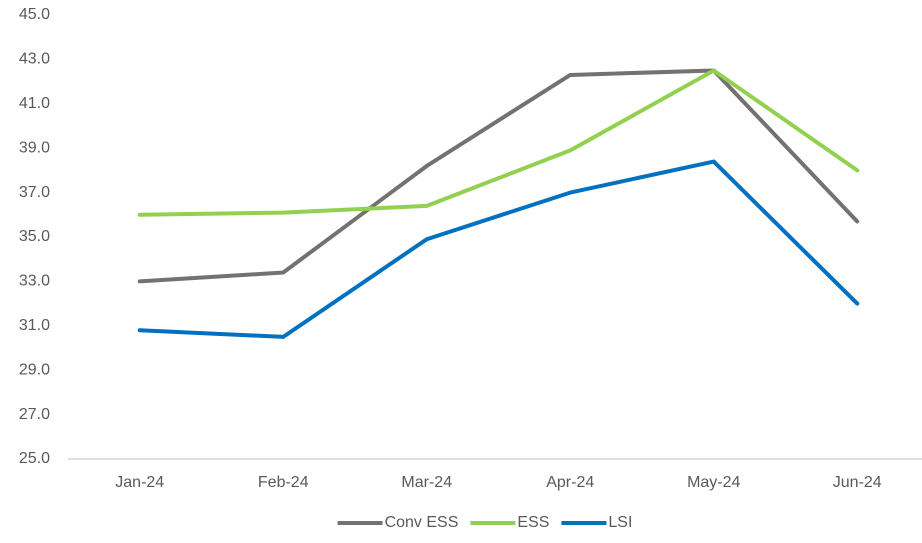  I want to click on x-tick-label: Jun-24, so click(857, 482).